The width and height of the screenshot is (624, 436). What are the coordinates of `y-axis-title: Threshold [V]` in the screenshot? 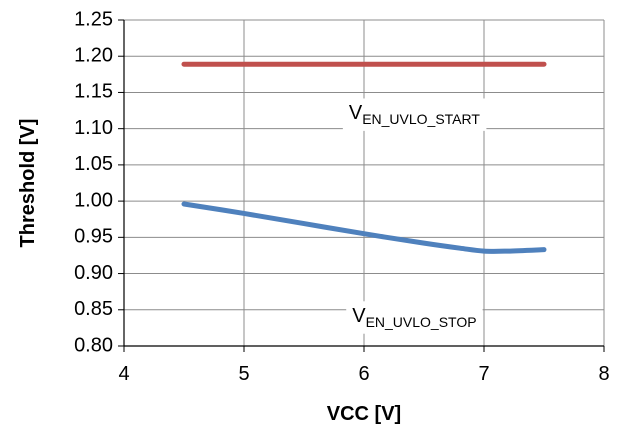 It's located at (28, 183).